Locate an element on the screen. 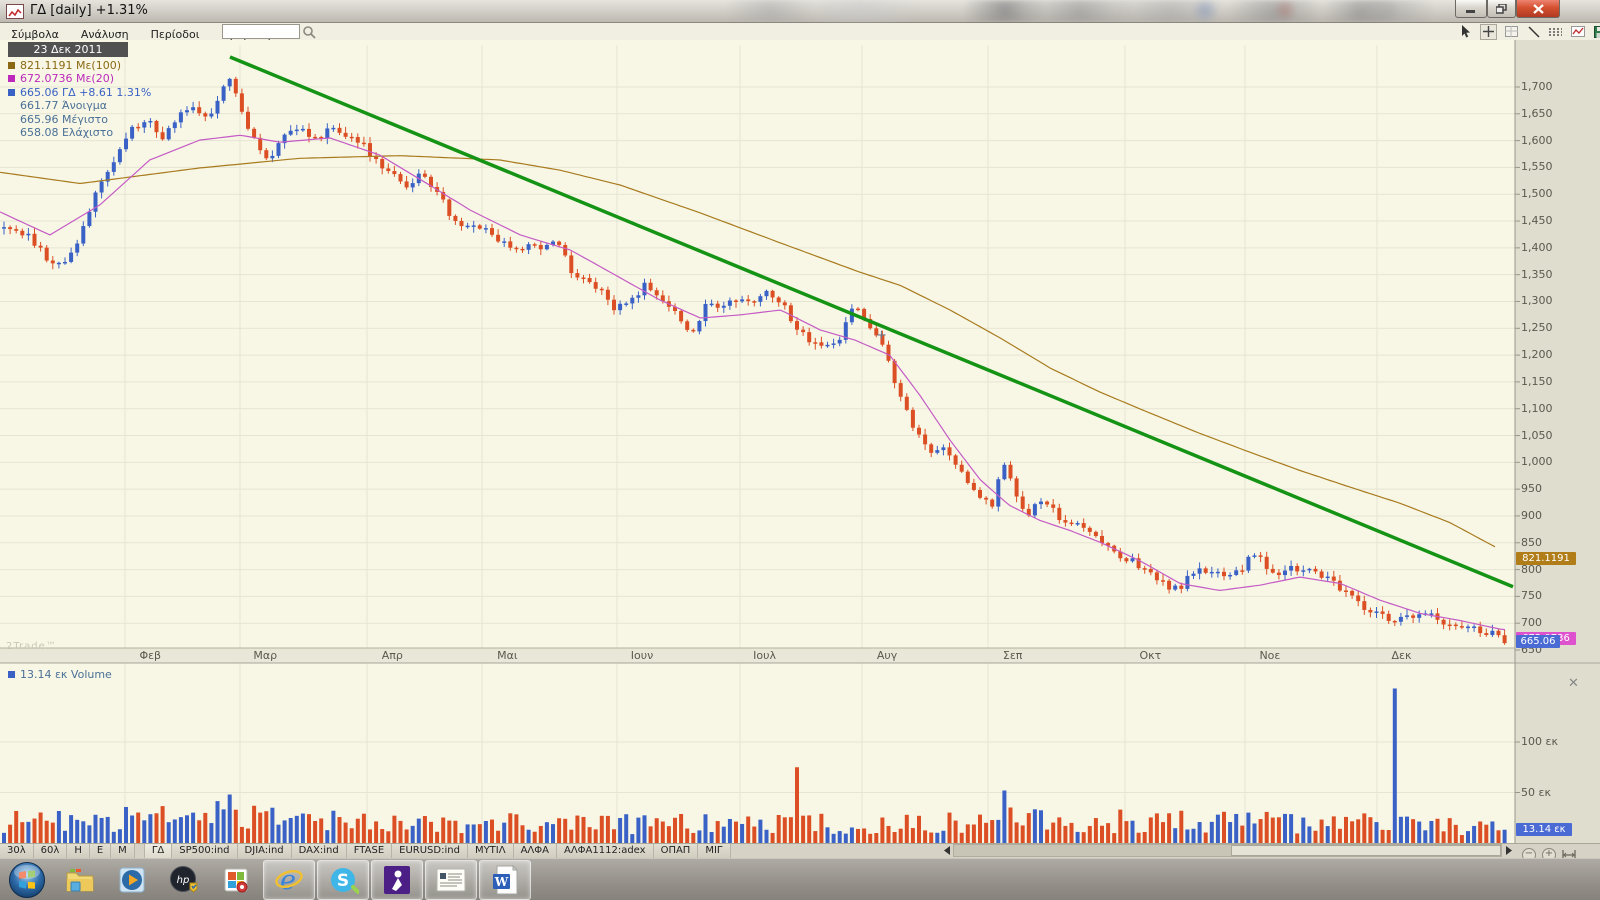  word-icon: W is located at coordinates (505, 880).